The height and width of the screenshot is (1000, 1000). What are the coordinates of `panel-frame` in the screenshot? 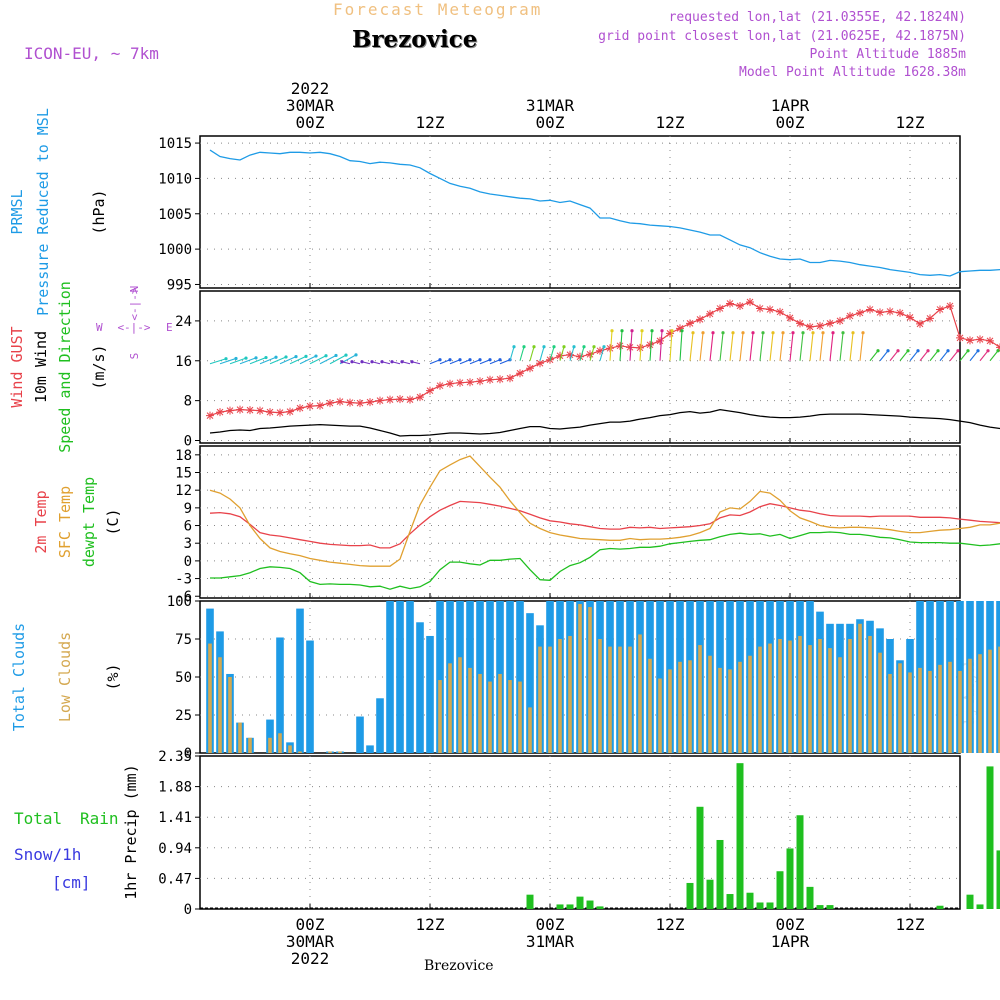 It's located at (580, 832).